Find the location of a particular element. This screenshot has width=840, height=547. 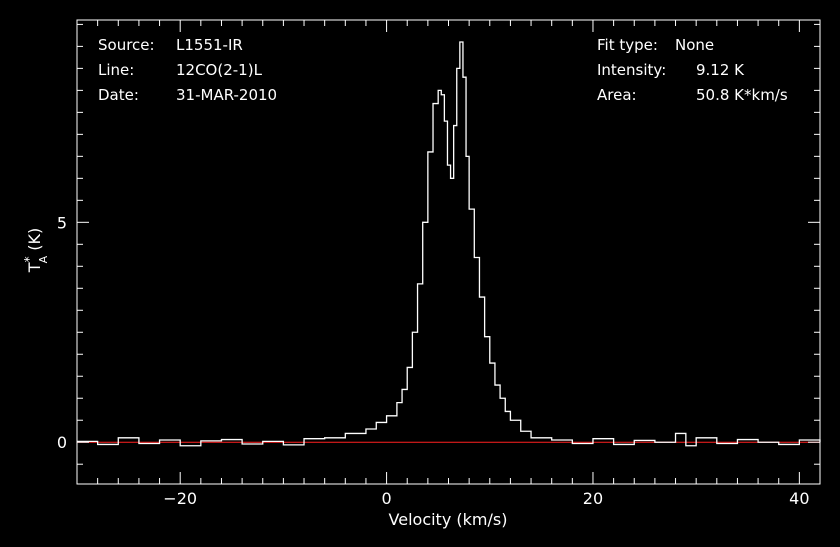

y-axis-title-main: T is located at coordinates (34, 267).